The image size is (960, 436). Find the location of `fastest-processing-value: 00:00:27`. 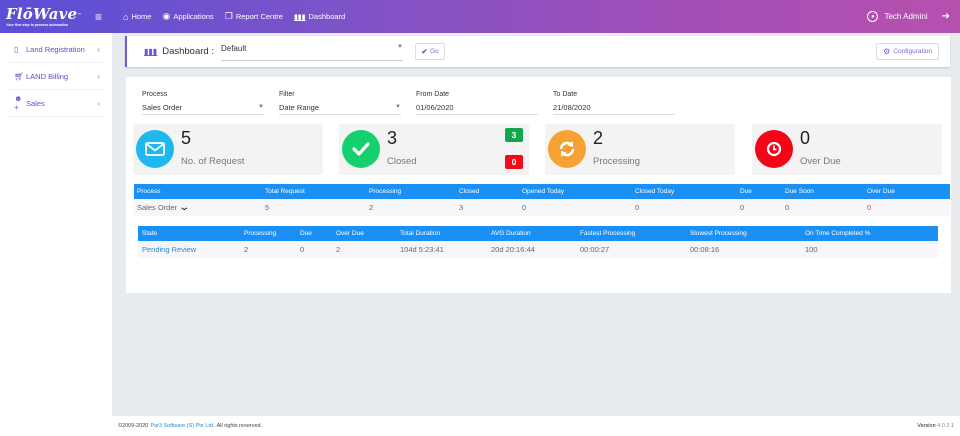

fastest-processing-value: 00:00:27 is located at coordinates (595, 249).